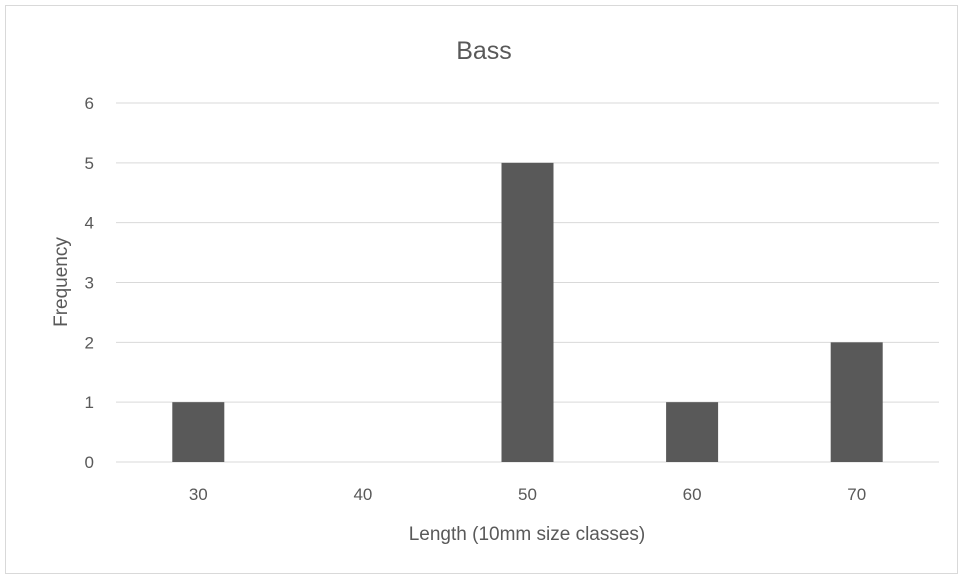 Image resolution: width=965 pixels, height=581 pixels. I want to click on y-tick-label: 6, so click(89, 103).